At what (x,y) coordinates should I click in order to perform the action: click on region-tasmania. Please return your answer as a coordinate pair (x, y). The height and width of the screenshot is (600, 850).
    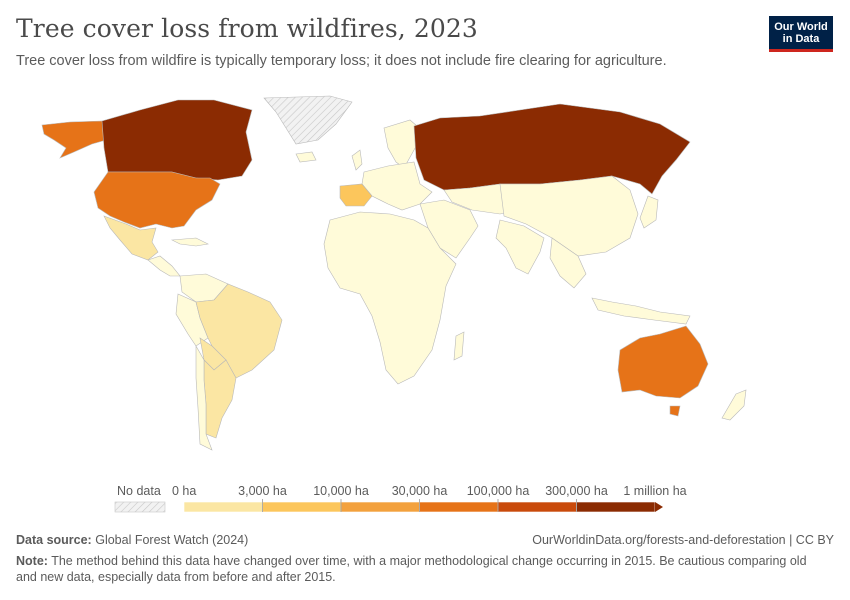
    Looking at the image, I should click on (675, 411).